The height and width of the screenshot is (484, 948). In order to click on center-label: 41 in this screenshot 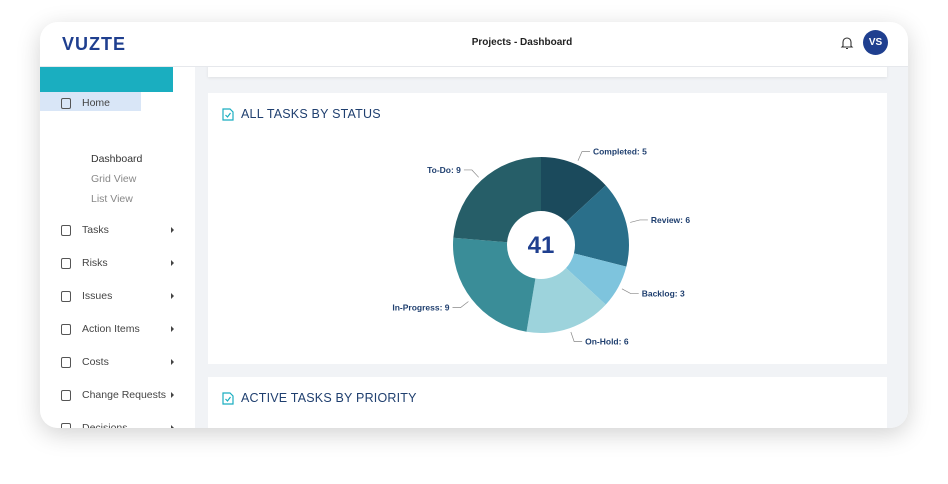, I will do `click(541, 245)`.